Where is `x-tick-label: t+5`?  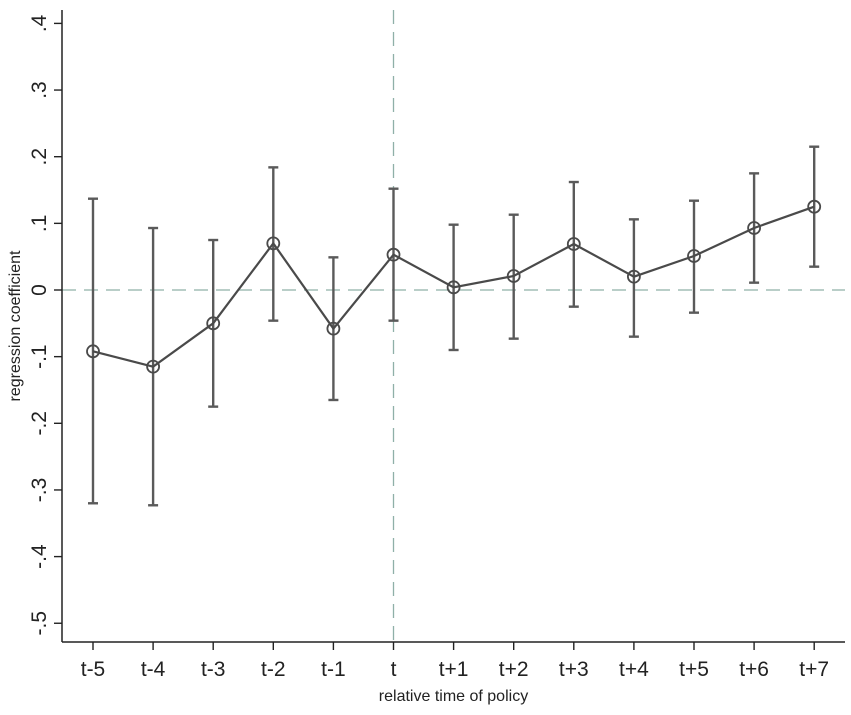
x-tick-label: t+5 is located at coordinates (694, 669).